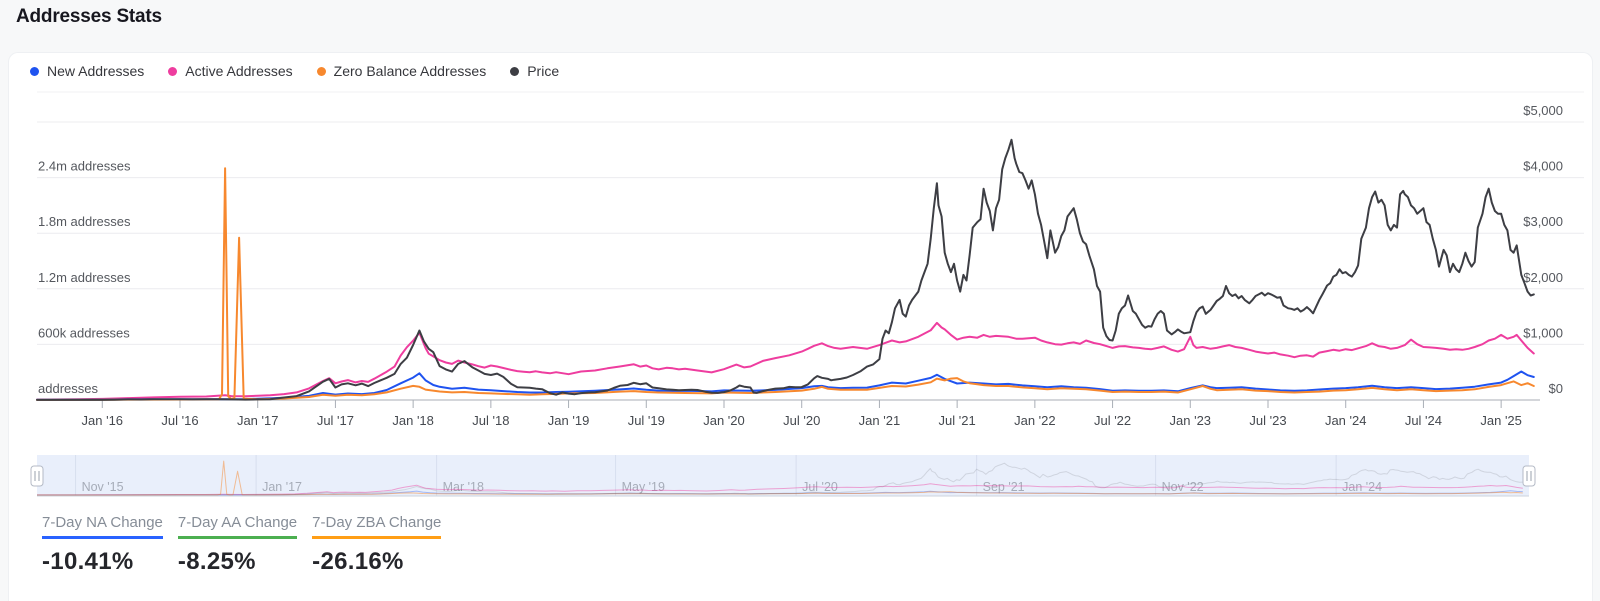  What do you see at coordinates (1556, 388) in the screenshot?
I see `price-axis-label: $0` at bounding box center [1556, 388].